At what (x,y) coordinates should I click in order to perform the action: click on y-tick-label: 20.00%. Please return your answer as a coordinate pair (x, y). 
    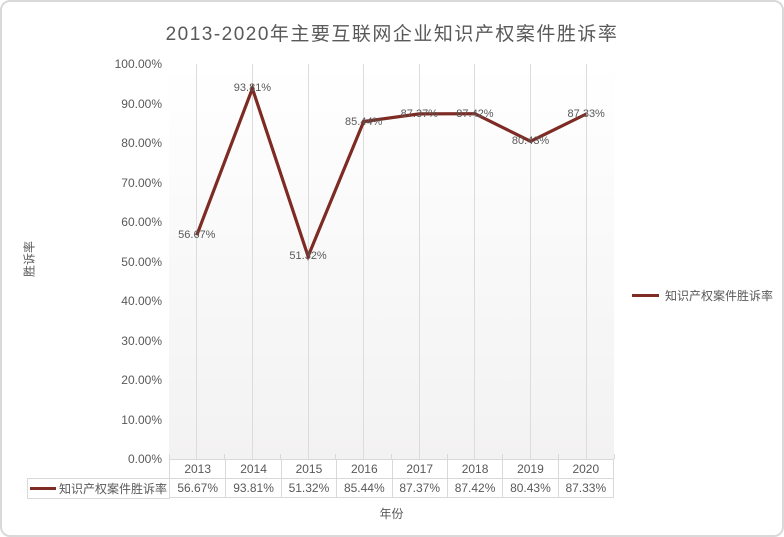
    Looking at the image, I should click on (141, 380).